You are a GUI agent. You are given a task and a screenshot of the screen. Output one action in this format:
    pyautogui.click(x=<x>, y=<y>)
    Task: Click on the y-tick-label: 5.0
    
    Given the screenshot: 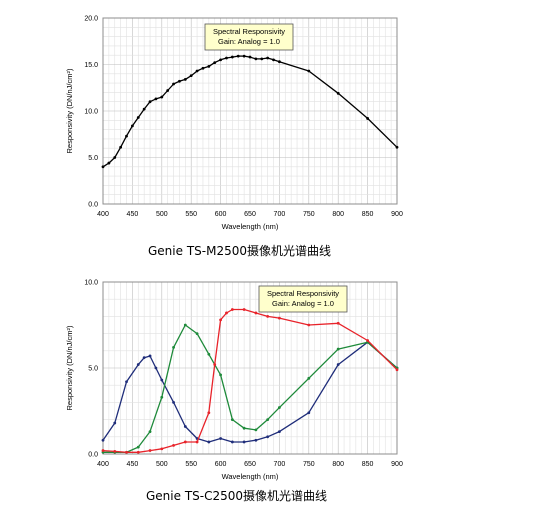 What is the action you would take?
    pyautogui.click(x=93, y=369)
    